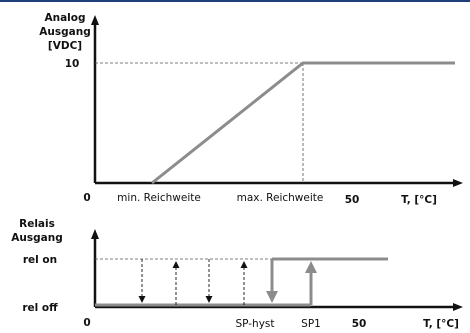 Image resolution: width=470 pixels, height=333 pixels. What do you see at coordinates (254, 324) in the screenshot?
I see `sp-hyst-label: SP-hyst` at bounding box center [254, 324].